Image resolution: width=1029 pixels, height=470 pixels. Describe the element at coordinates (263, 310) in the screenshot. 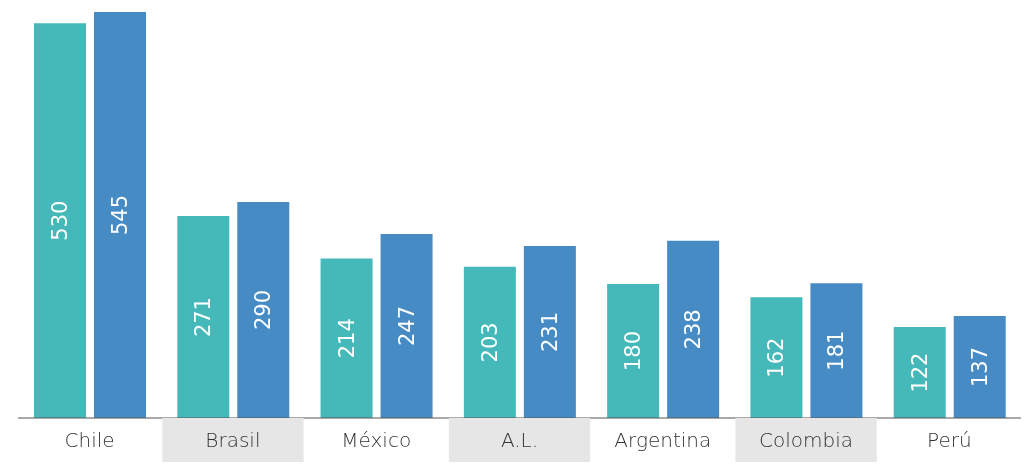

I see `data-label: 290` at that location.